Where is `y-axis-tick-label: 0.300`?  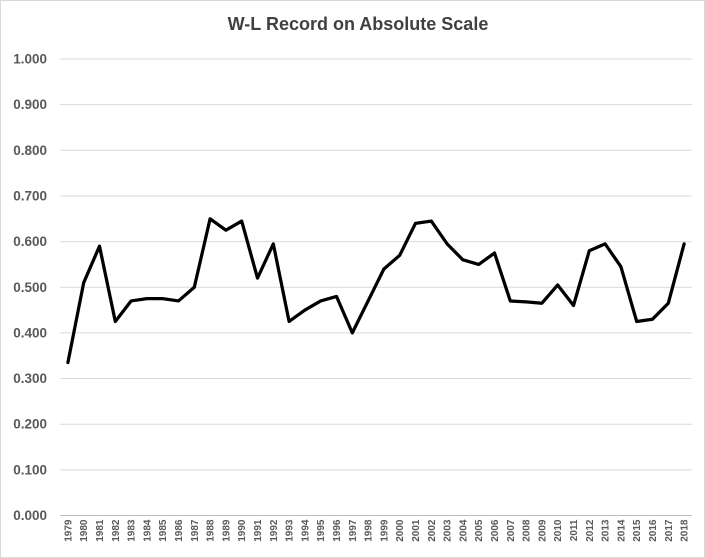
y-axis-tick-label: 0.300 is located at coordinates (30, 378).